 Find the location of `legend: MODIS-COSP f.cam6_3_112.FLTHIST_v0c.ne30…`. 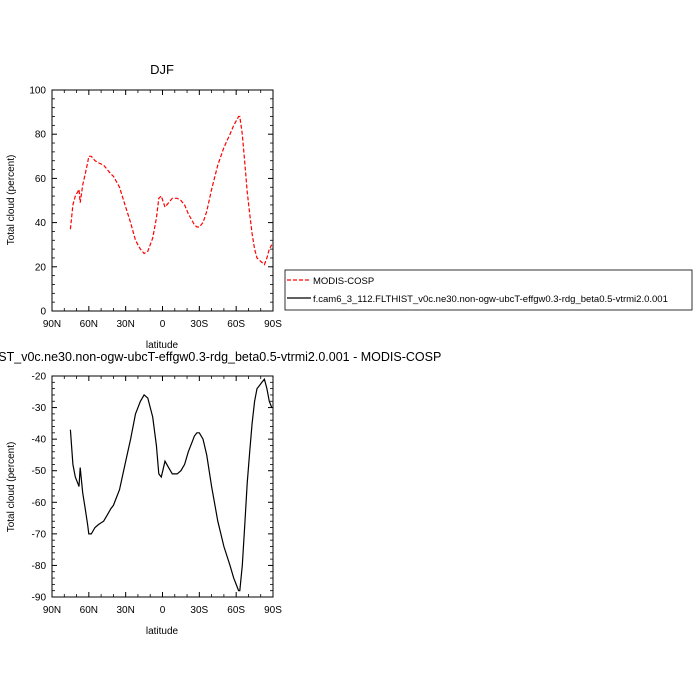

legend: MODIS-COSP f.cam6_3_112.FLTHIST_v0c.ne30… is located at coordinates (488, 290).